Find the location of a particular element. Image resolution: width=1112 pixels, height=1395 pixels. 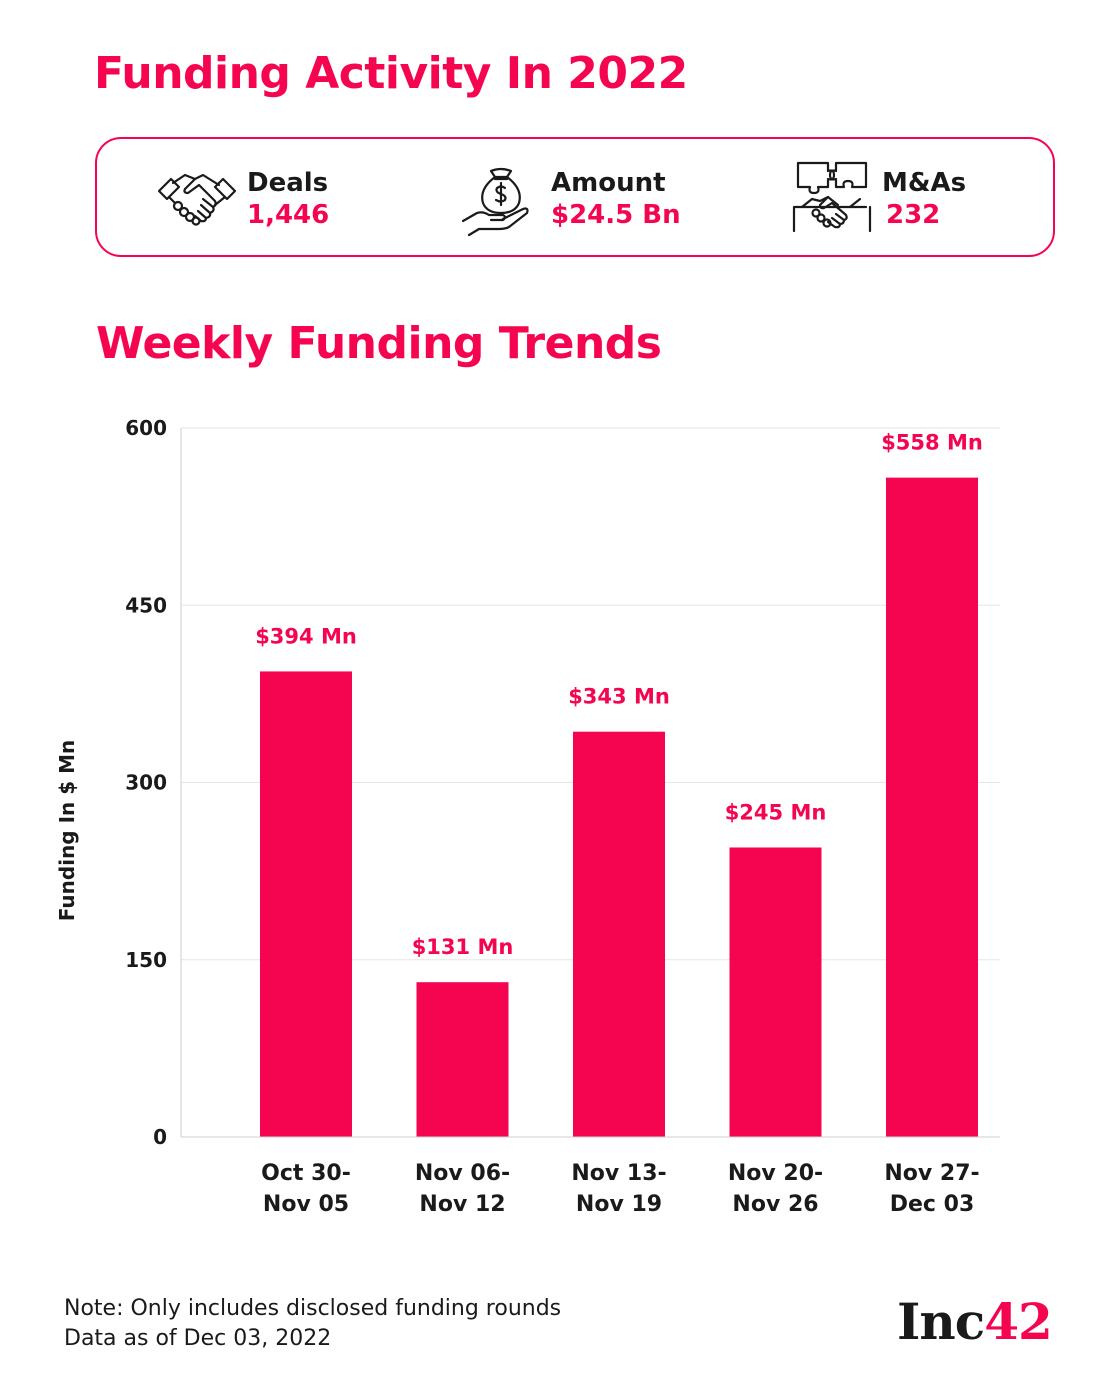

stat-deals: Deals 1,446 is located at coordinates (242, 199).